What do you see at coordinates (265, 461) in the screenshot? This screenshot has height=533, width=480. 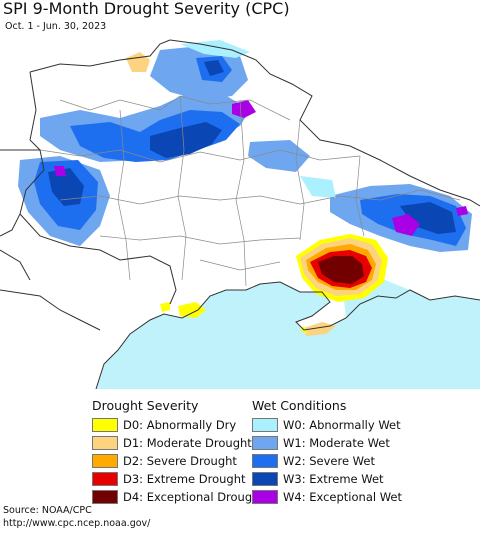 I see `swatch-w2` at bounding box center [265, 461].